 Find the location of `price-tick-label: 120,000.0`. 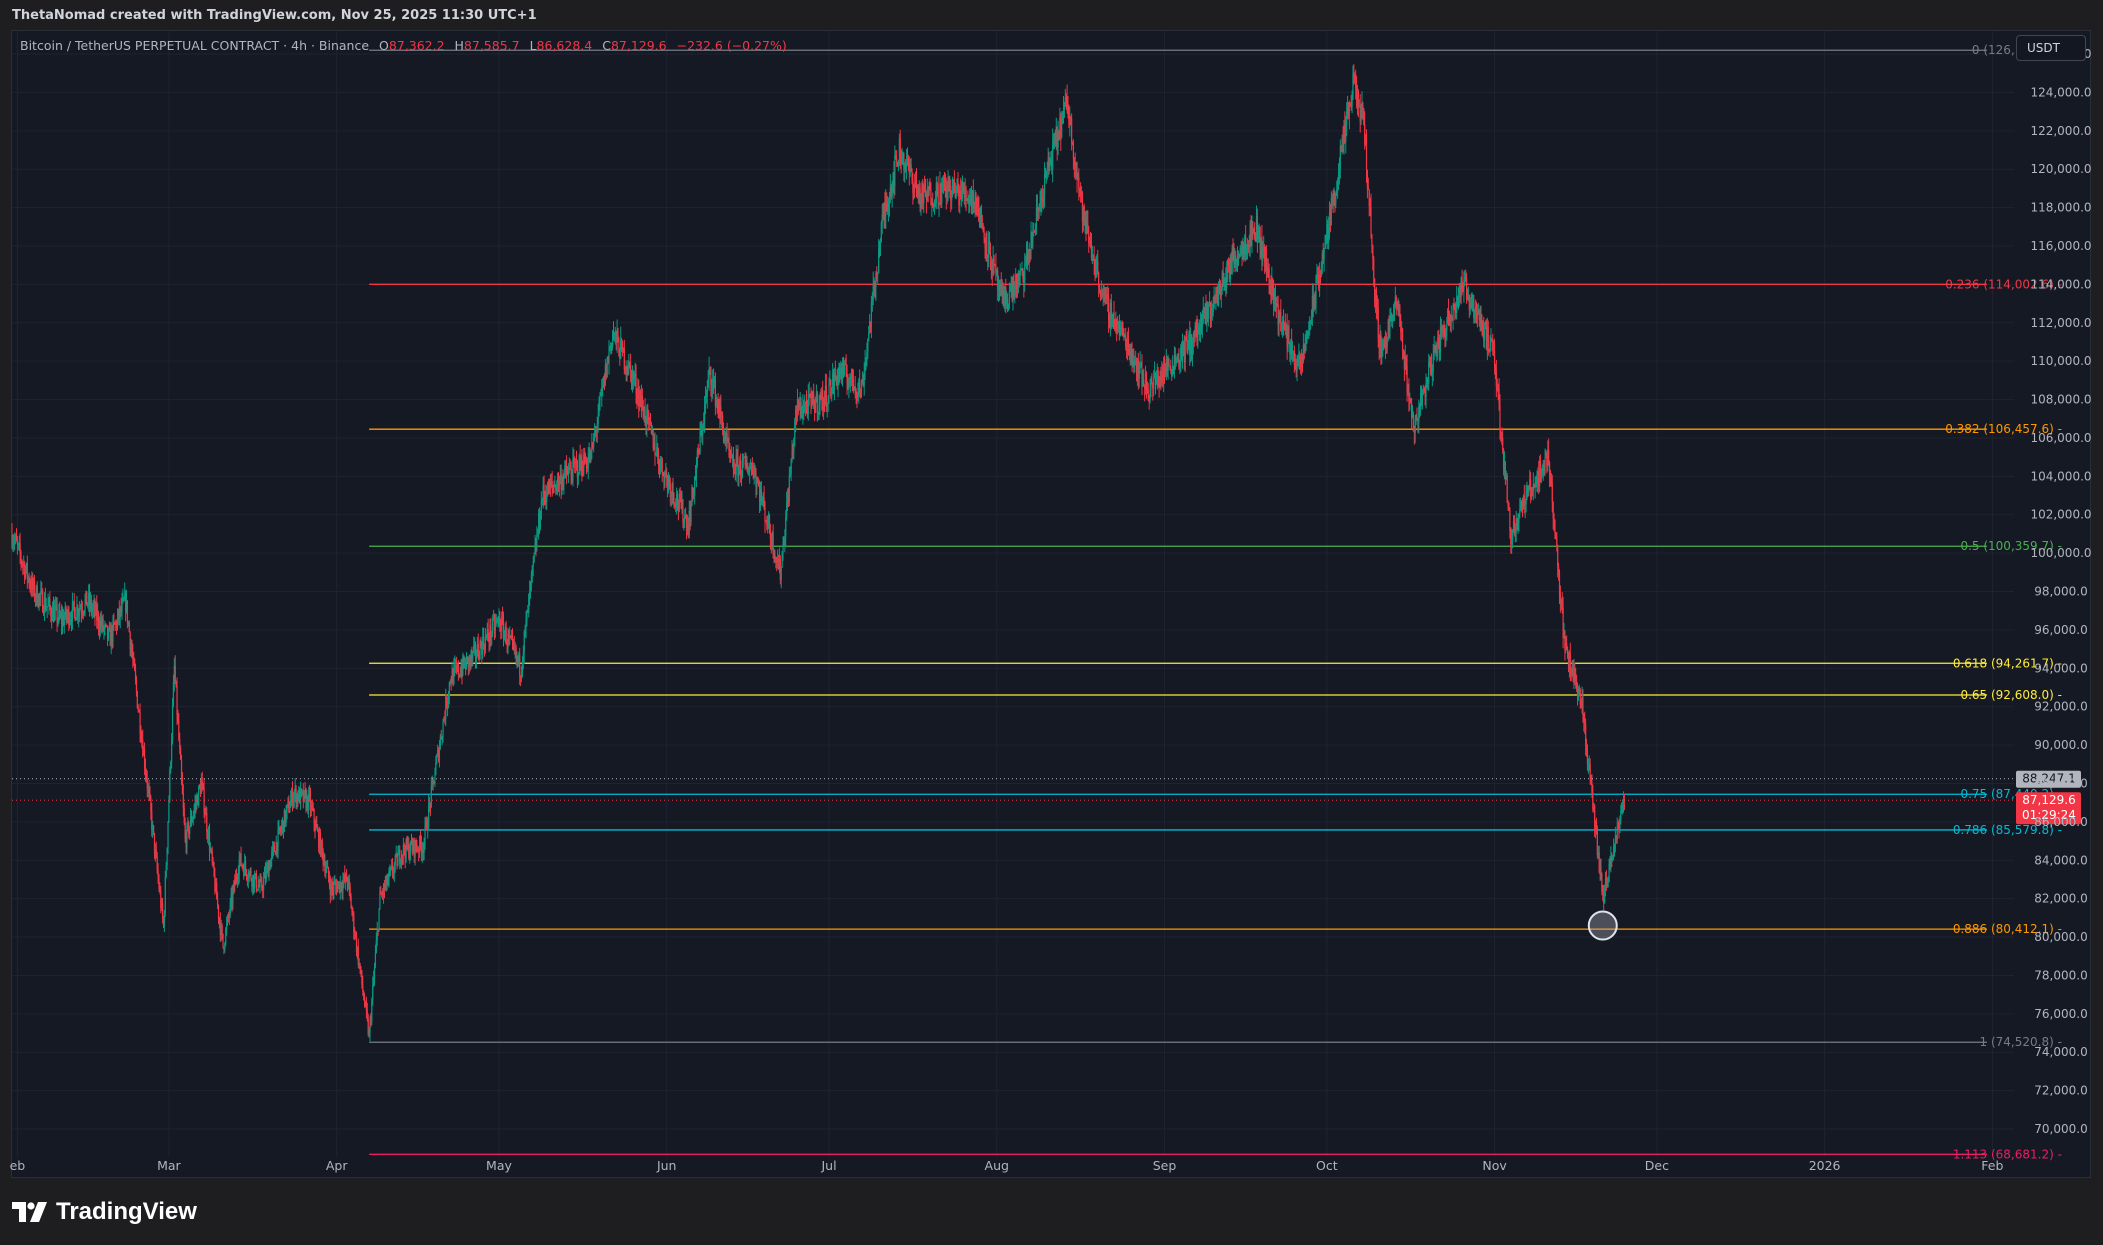

price-tick-label: 120,000.0 is located at coordinates (2060, 169).